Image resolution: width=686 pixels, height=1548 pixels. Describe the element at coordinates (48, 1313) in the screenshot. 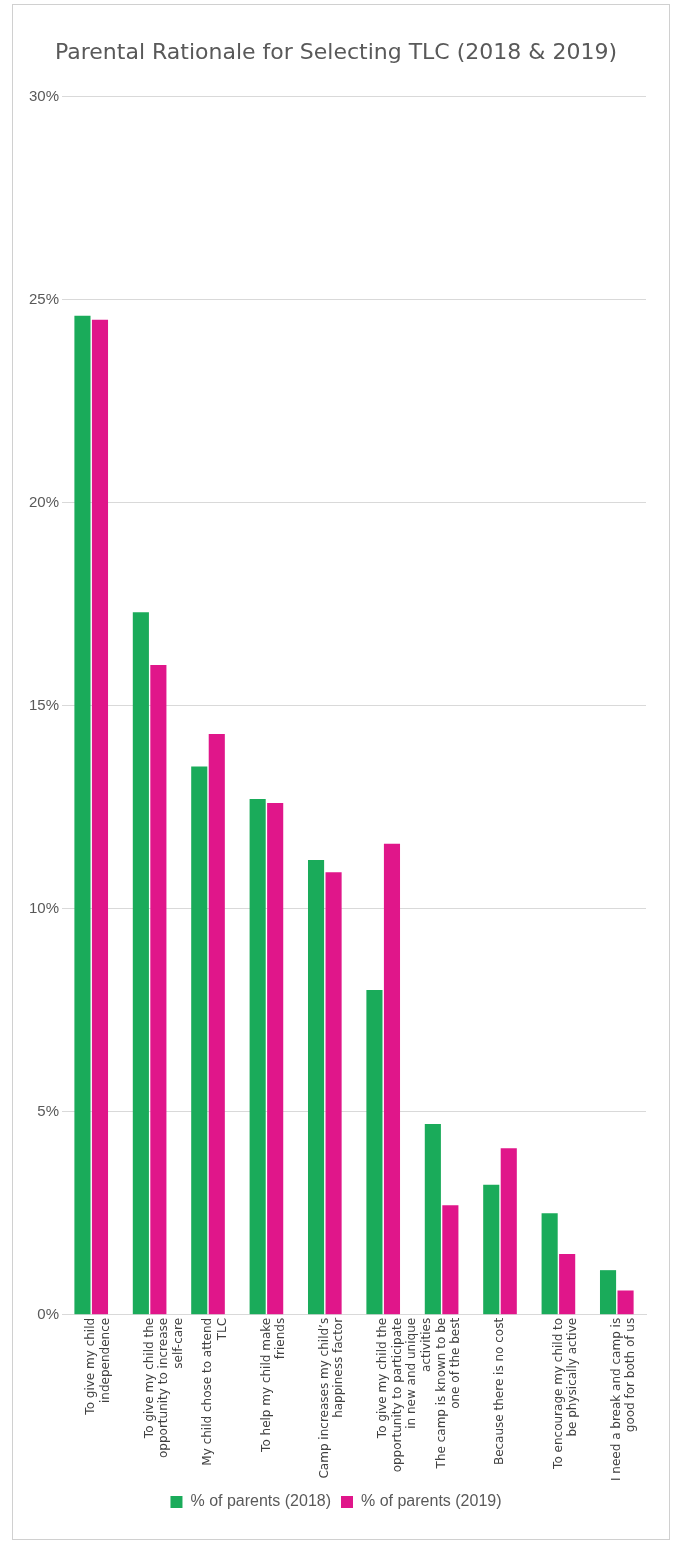

I see `y-tick-label: 0%` at that location.